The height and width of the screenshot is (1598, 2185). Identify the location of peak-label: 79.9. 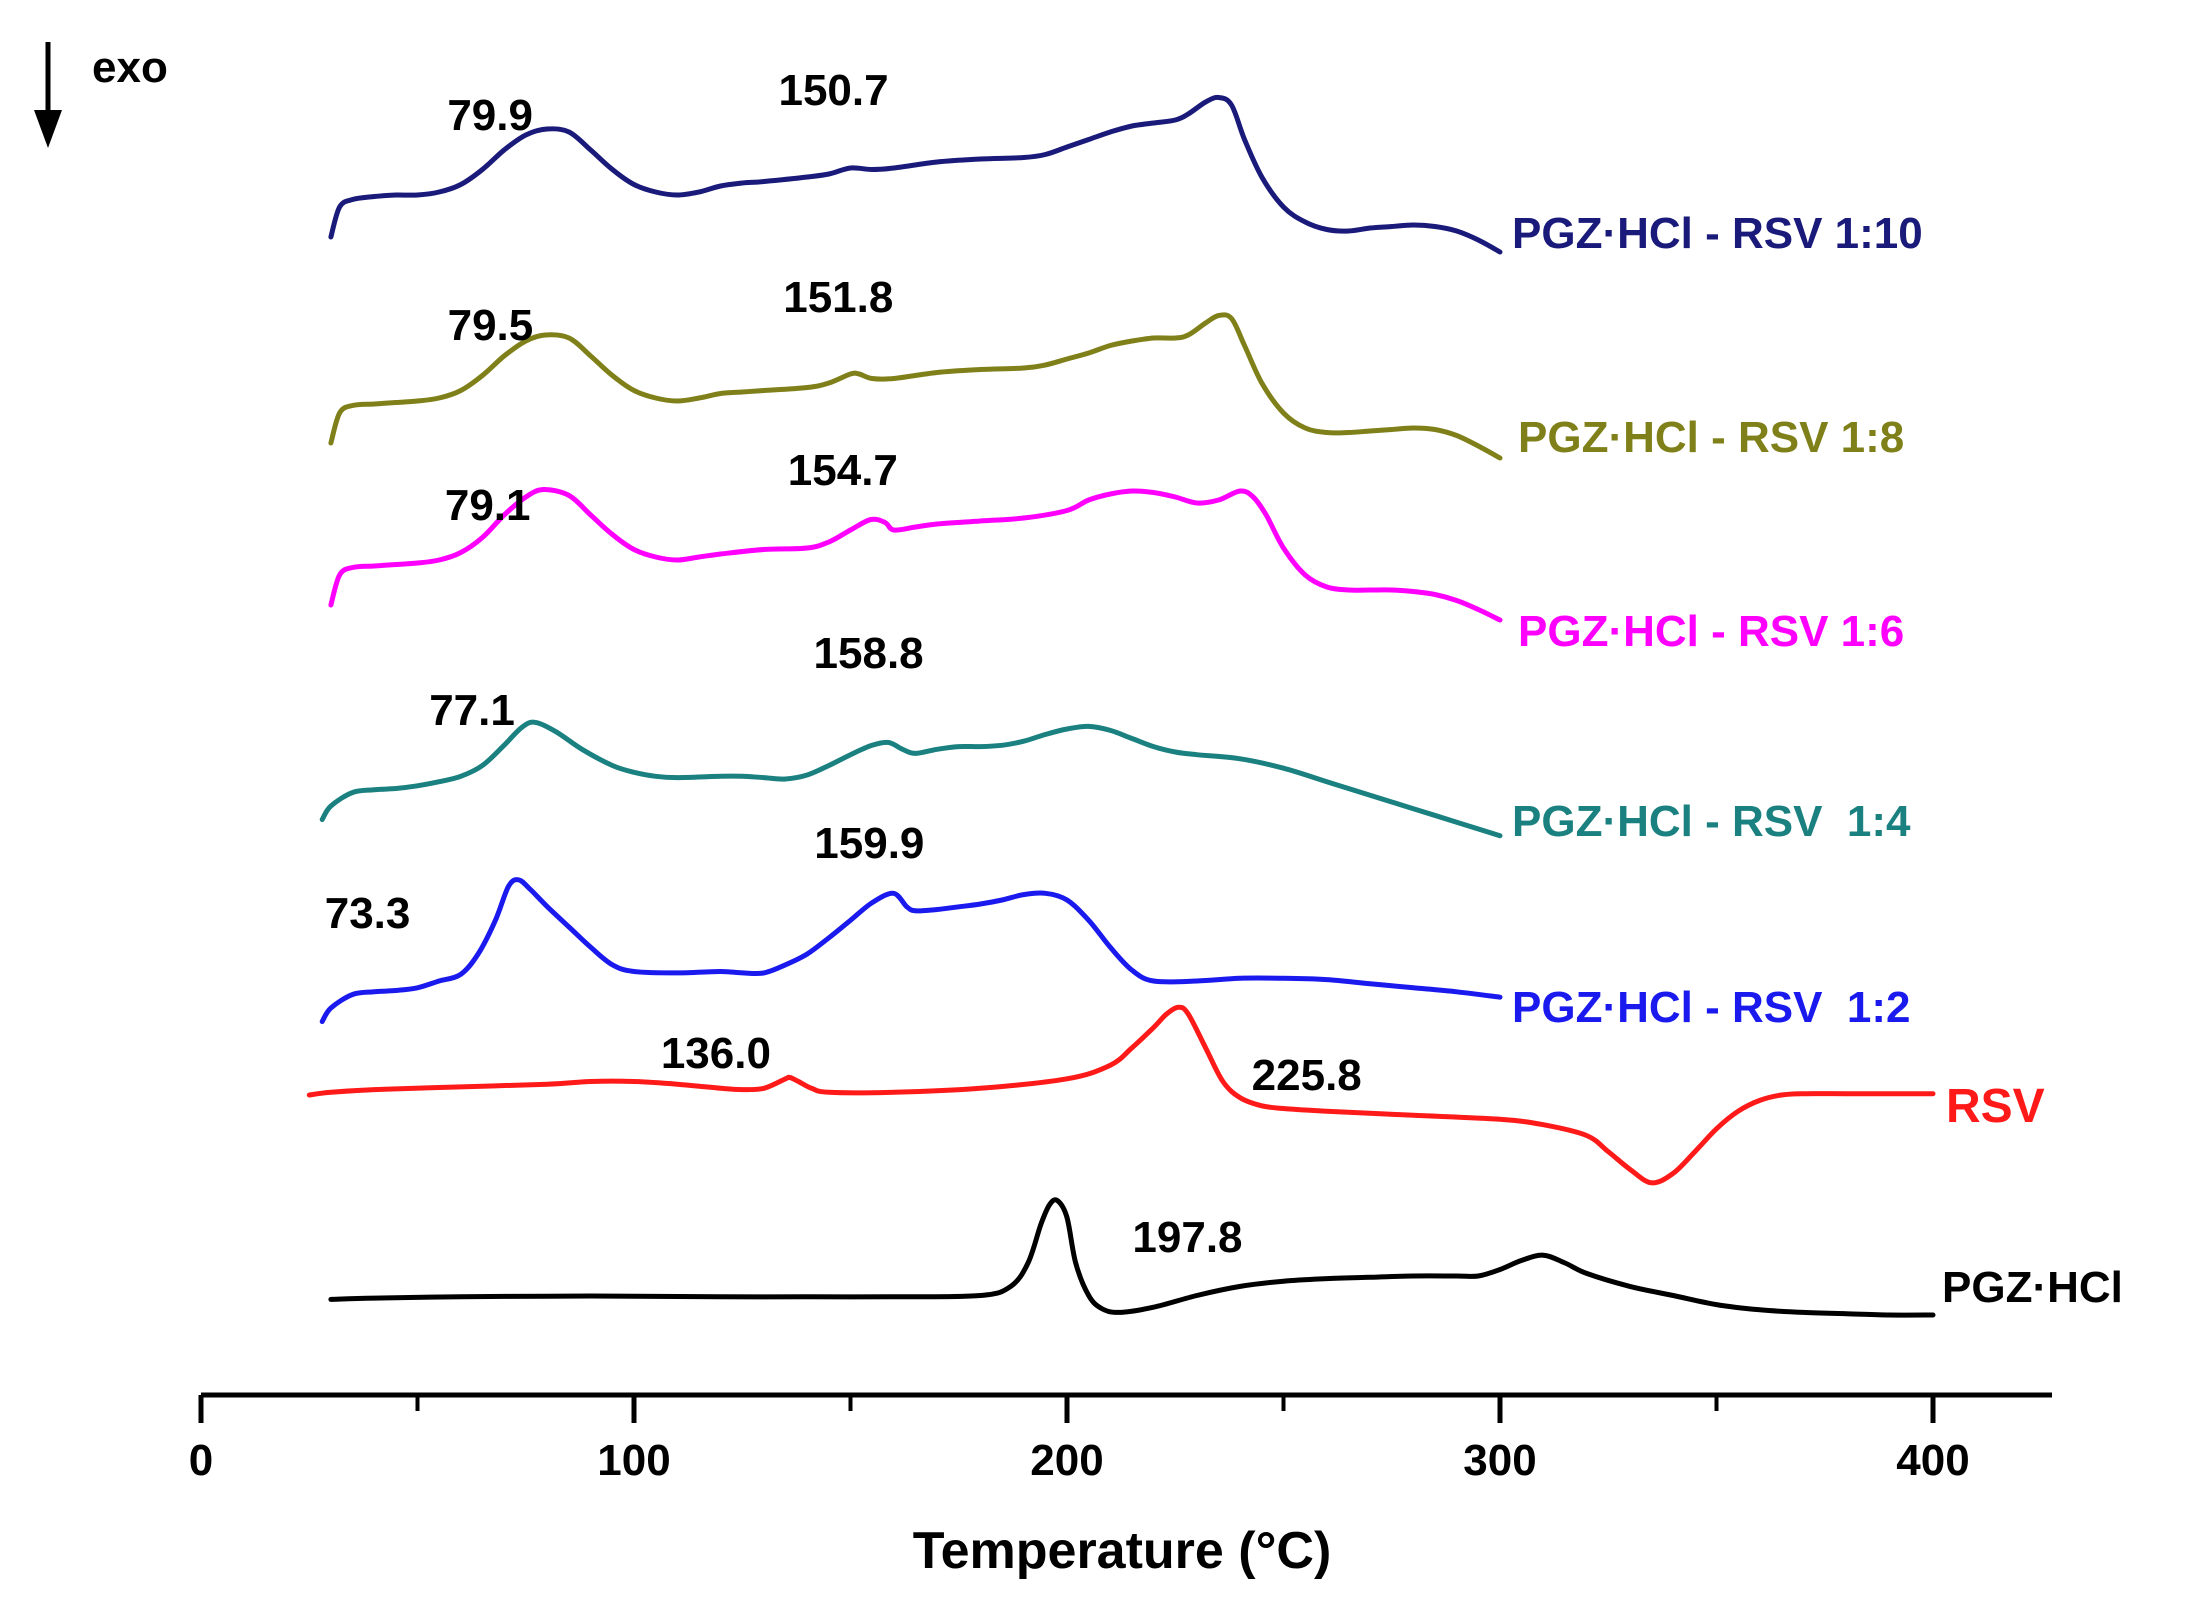
(490, 115).